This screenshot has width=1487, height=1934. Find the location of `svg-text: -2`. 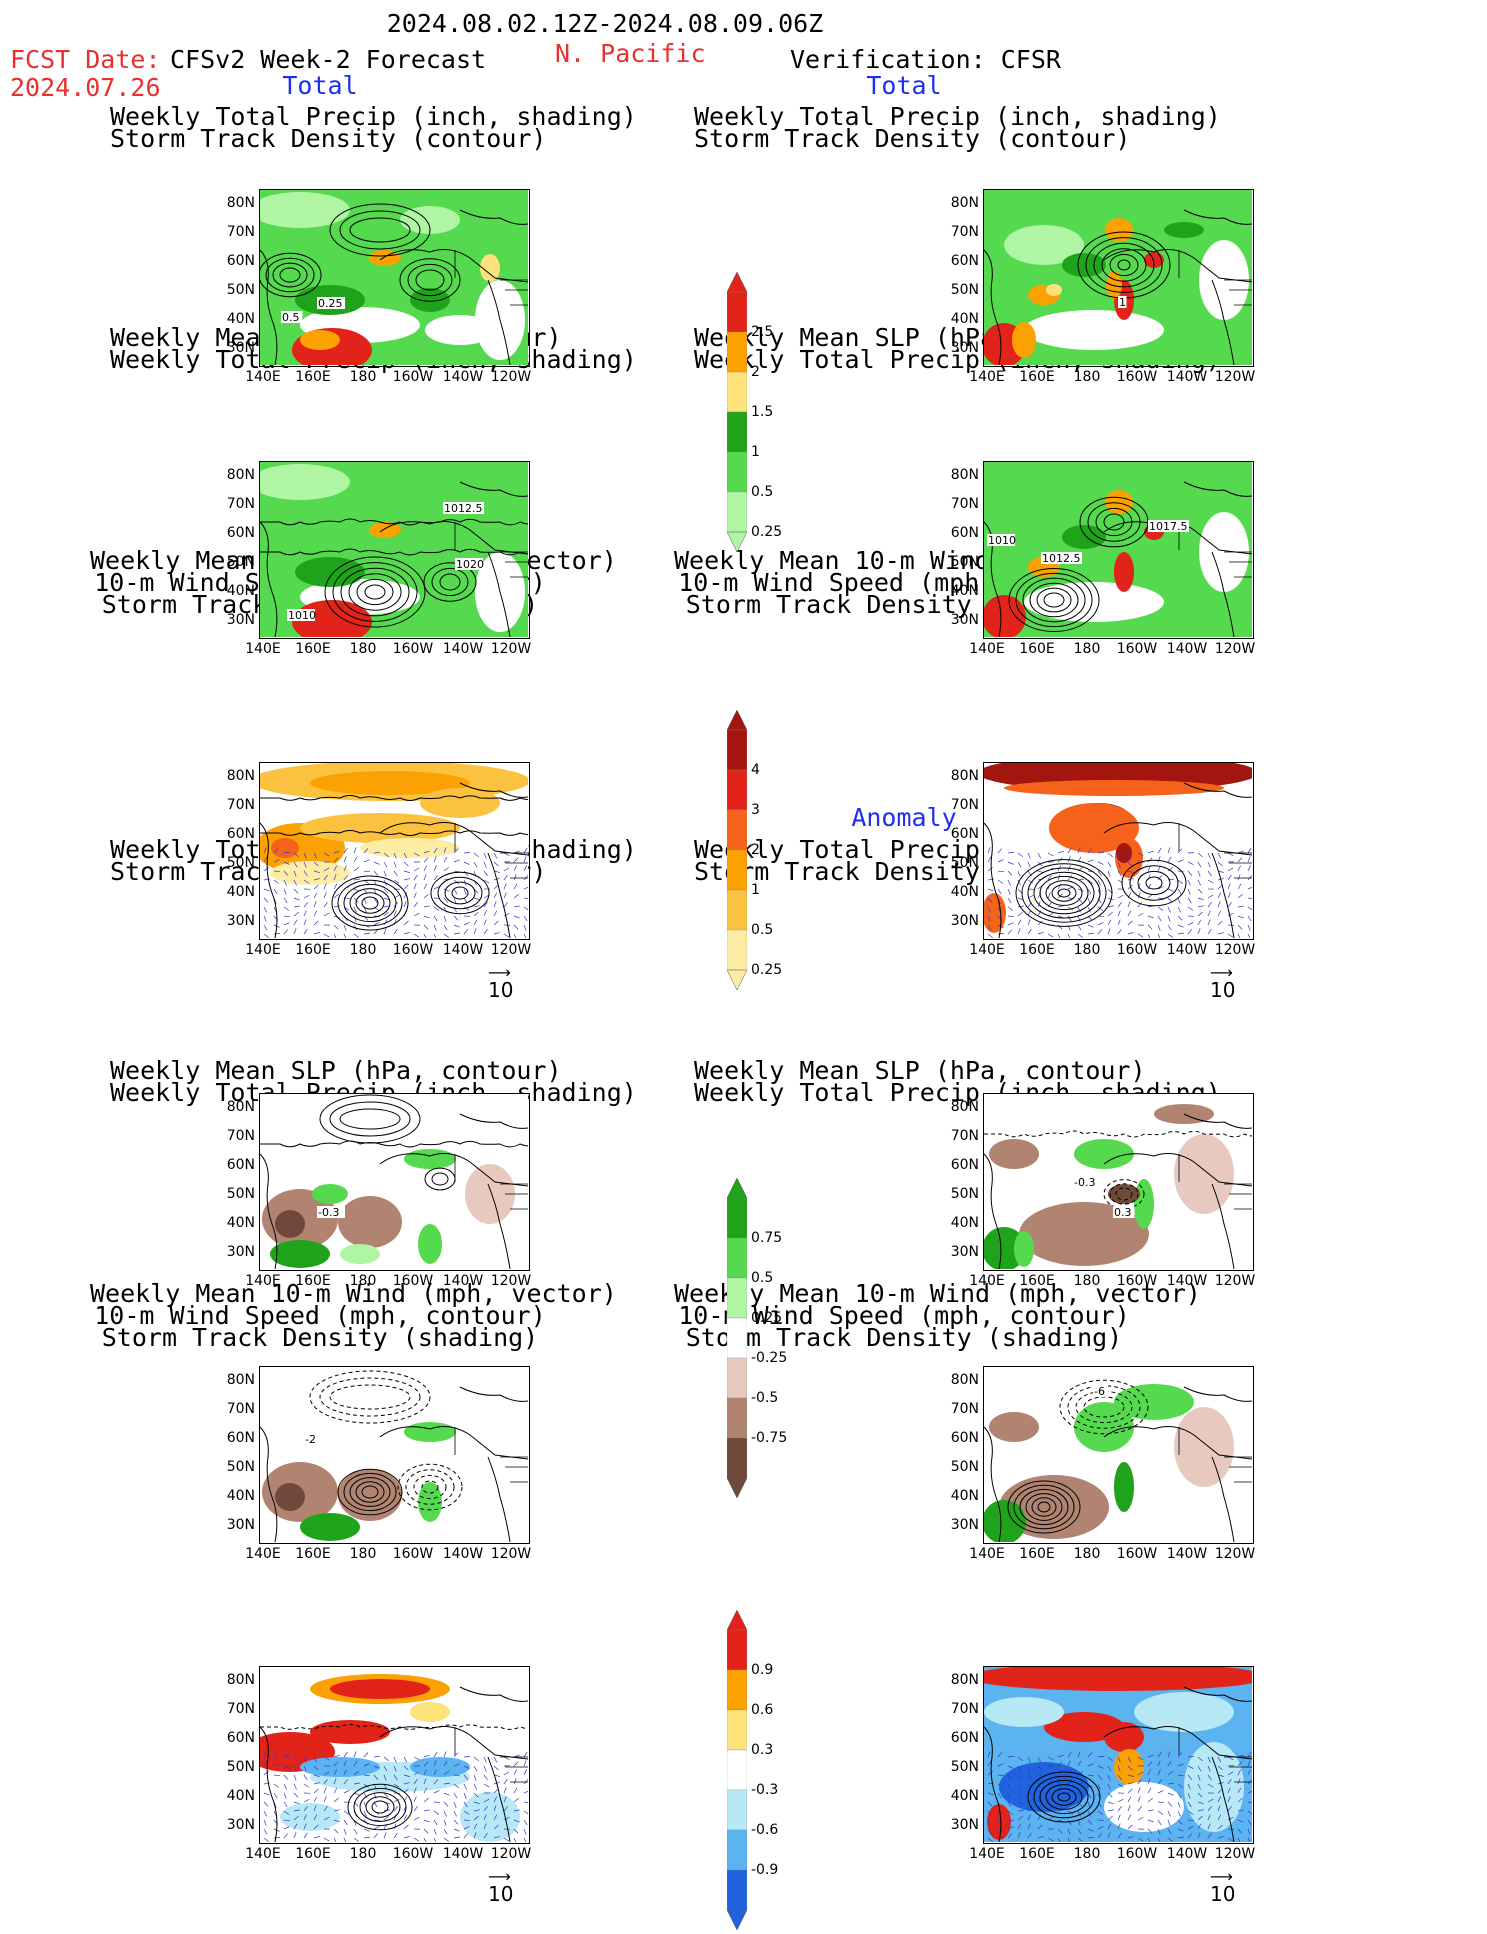

svg-text: -2 is located at coordinates (310, 1439).